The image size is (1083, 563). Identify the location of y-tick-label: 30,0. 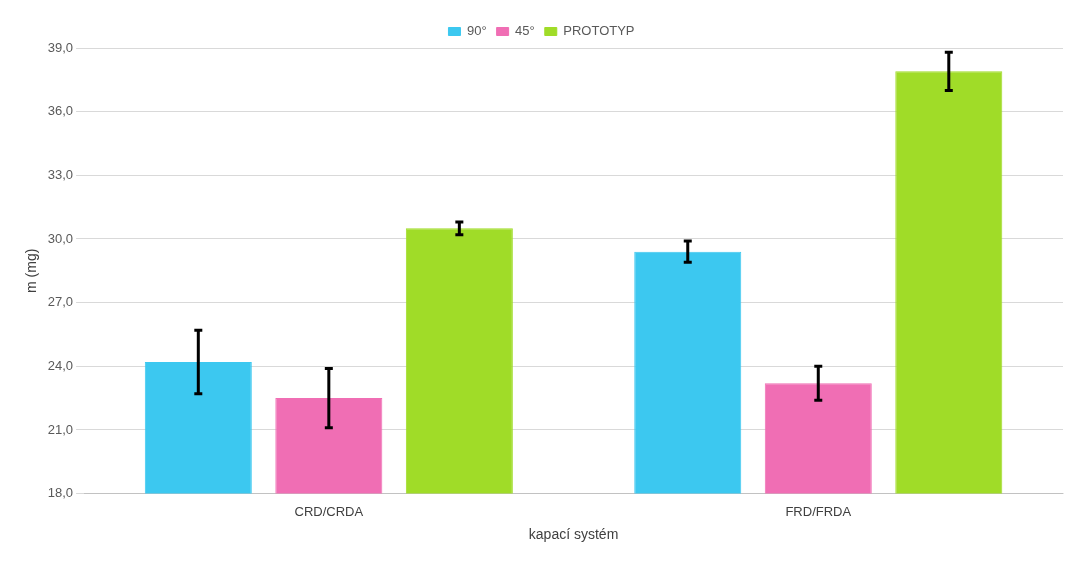
(60, 238).